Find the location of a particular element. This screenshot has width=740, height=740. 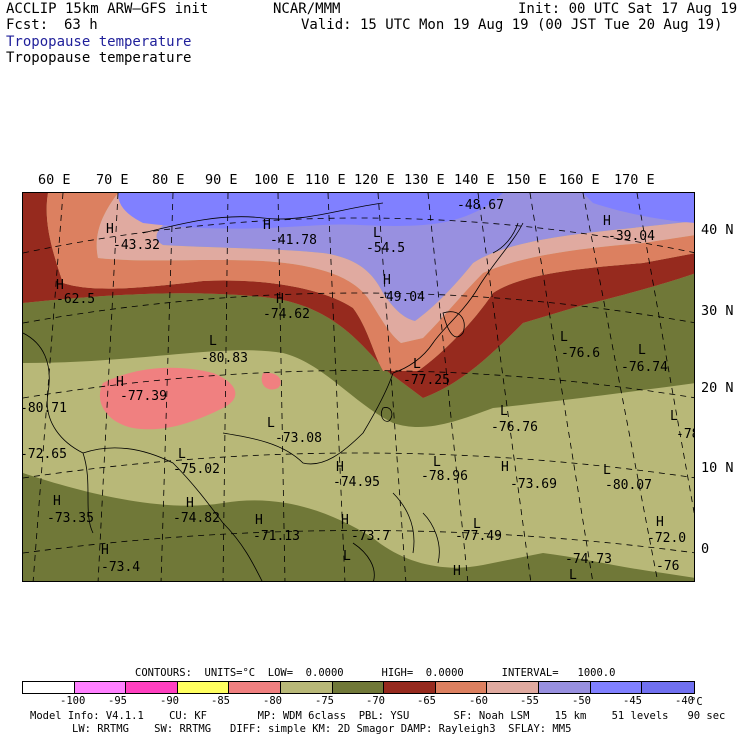

map-label: -77.49 is located at coordinates (478, 536).